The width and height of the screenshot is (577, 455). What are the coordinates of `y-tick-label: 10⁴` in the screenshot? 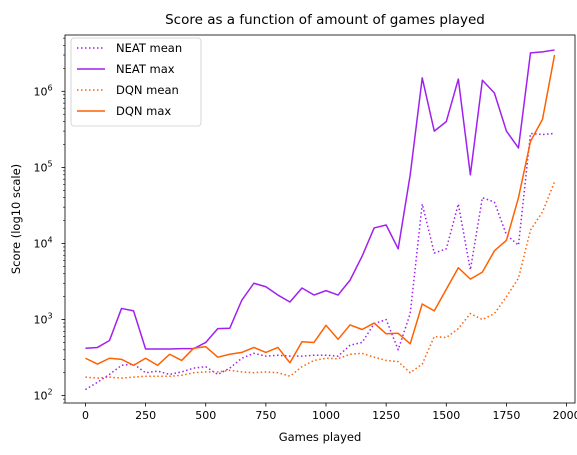 It's located at (42, 242).